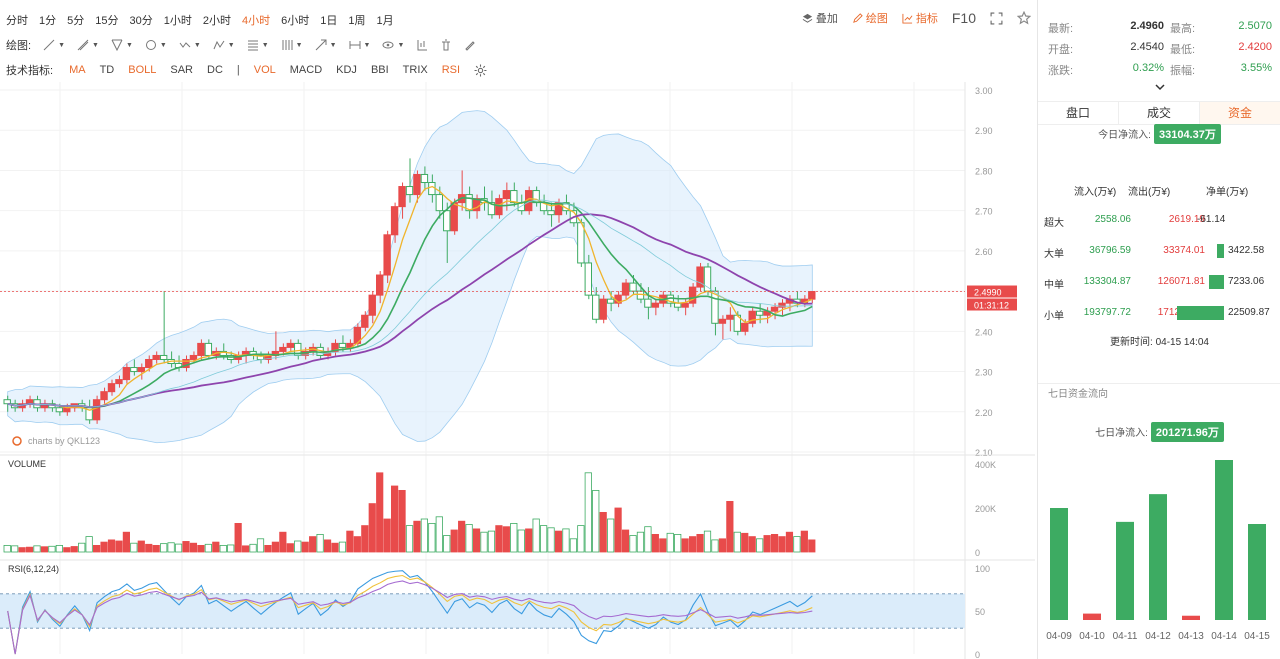 This screenshot has width=1280, height=659. Describe the element at coordinates (984, 131) in the screenshot. I see `price-axis-label: 2.90` at that location.